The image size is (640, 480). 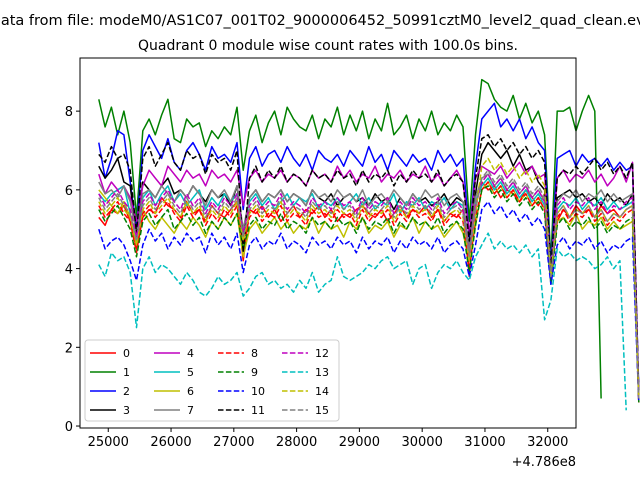 What do you see at coordinates (484, 442) in the screenshot?
I see `x-tick-label: 31000` at bounding box center [484, 442].